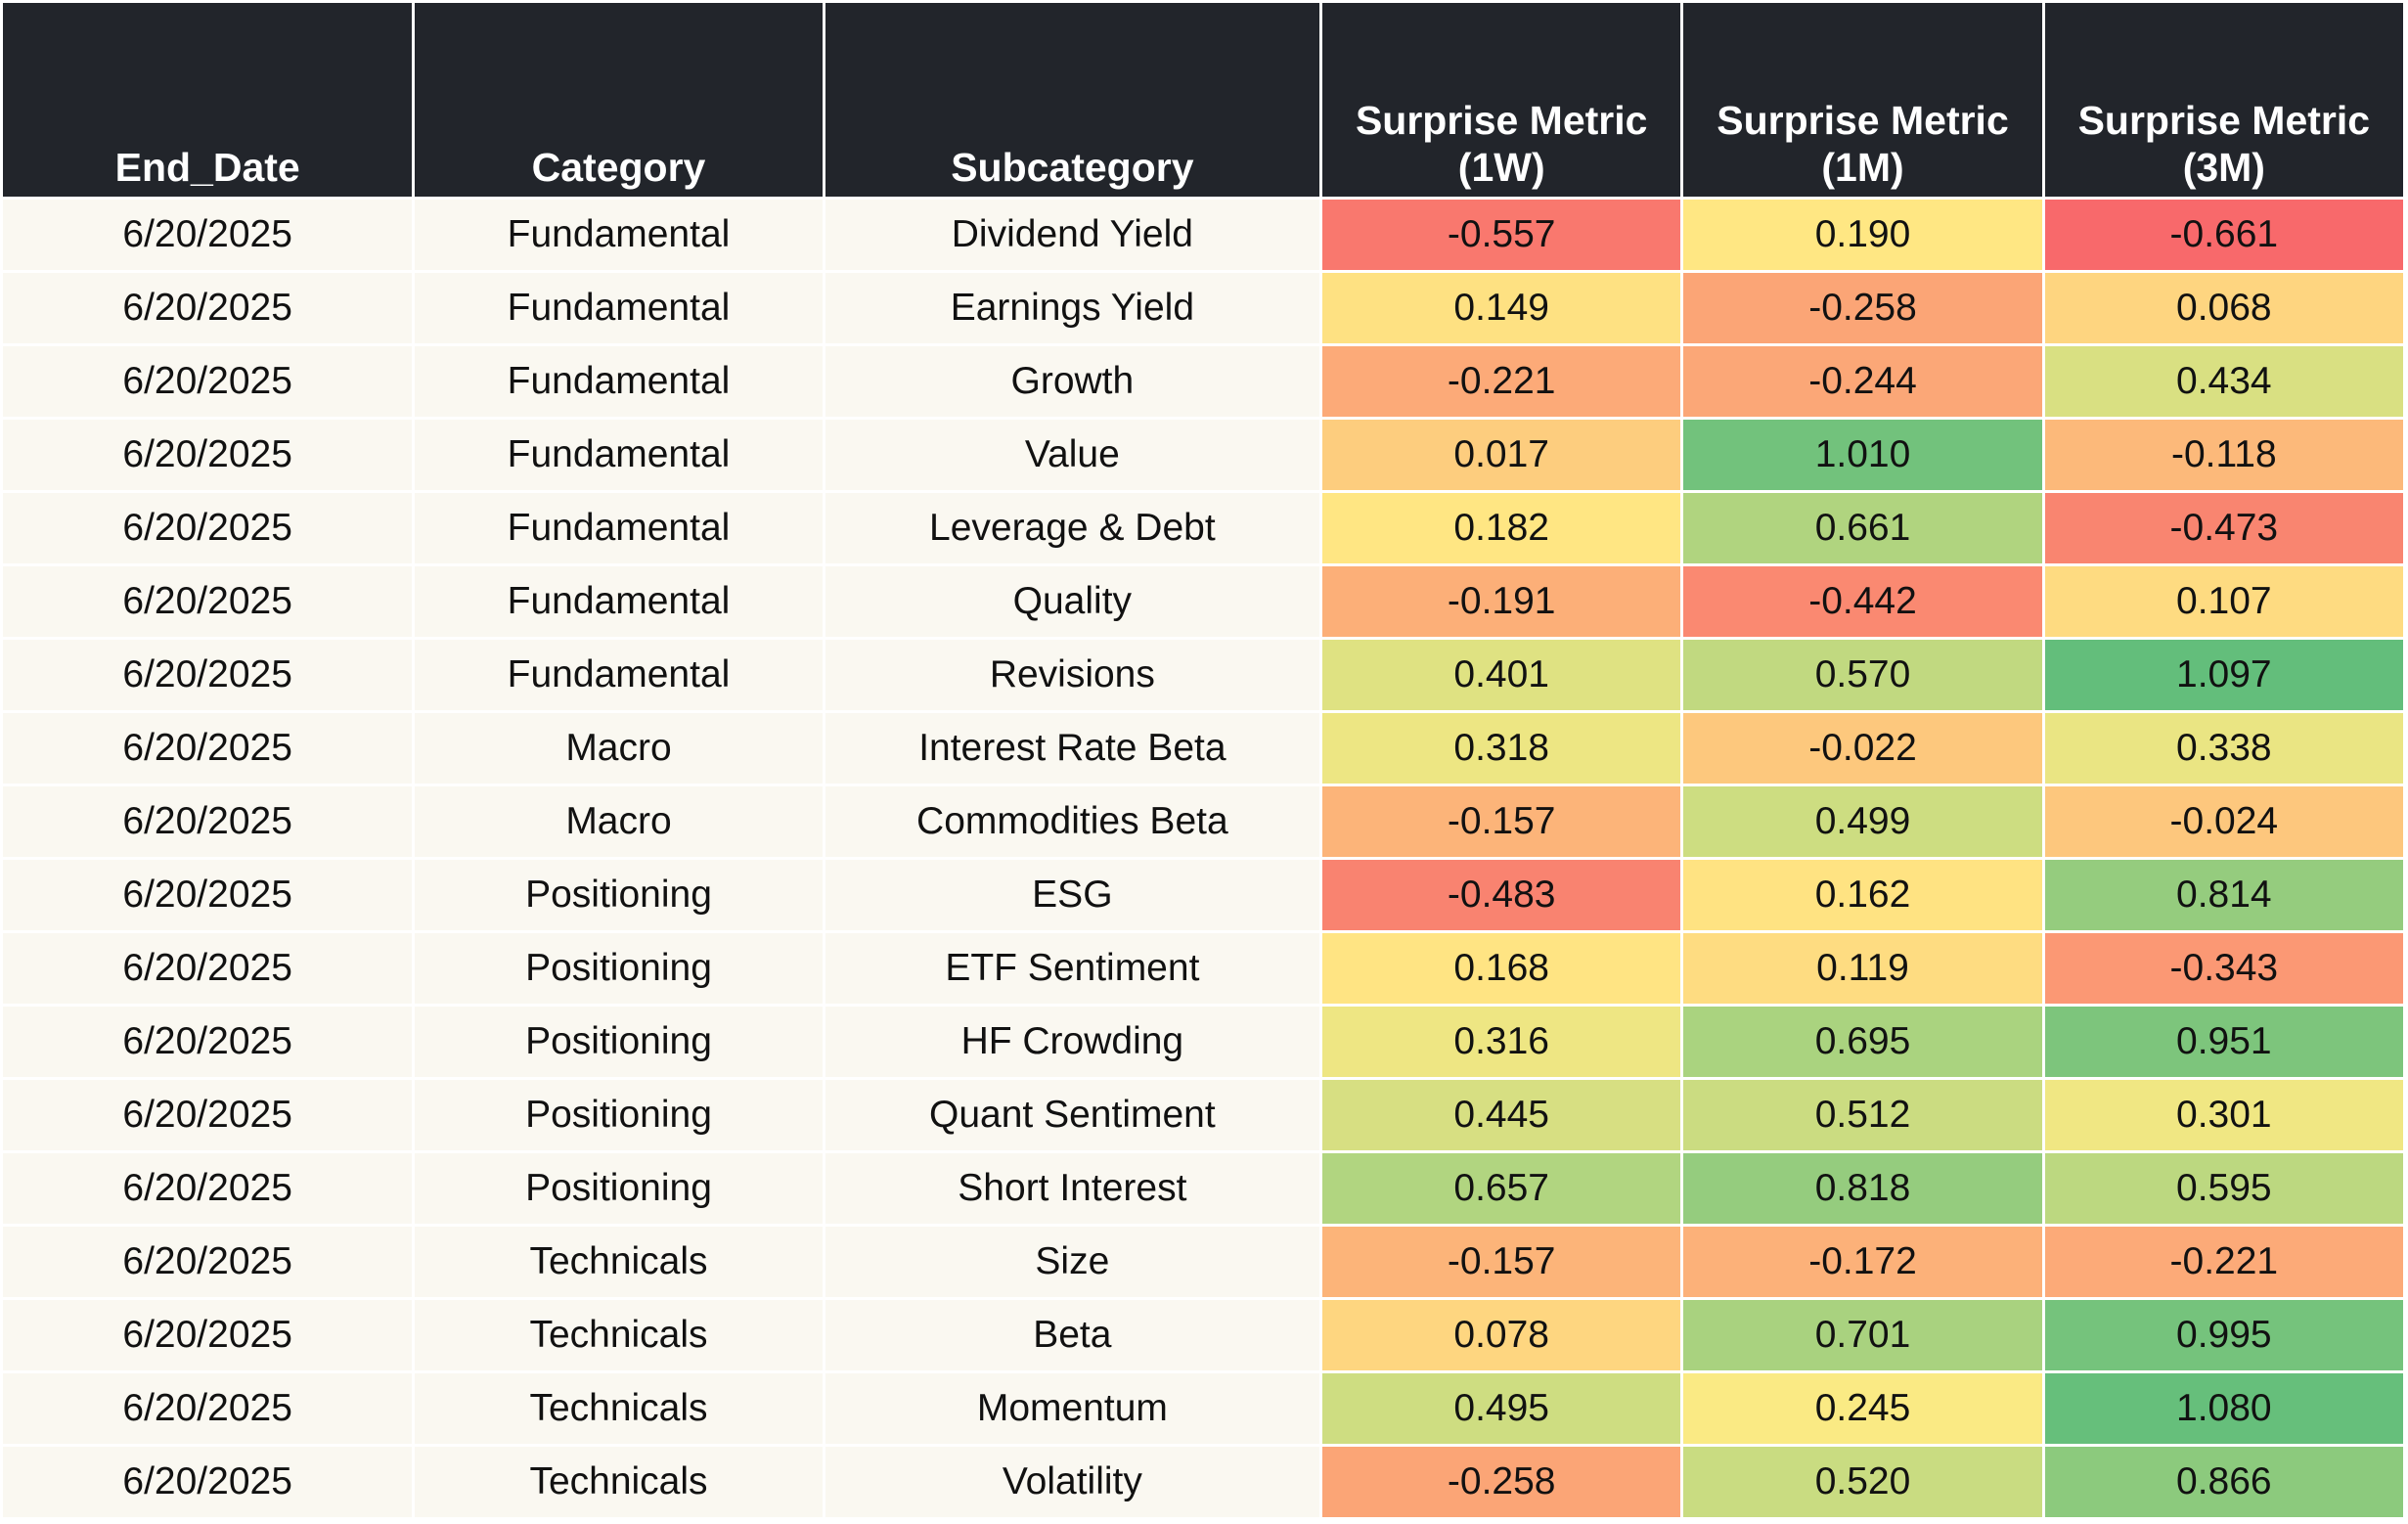  What do you see at coordinates (1072, 1188) in the screenshot?
I see `cell-subcategory: Short Interest` at bounding box center [1072, 1188].